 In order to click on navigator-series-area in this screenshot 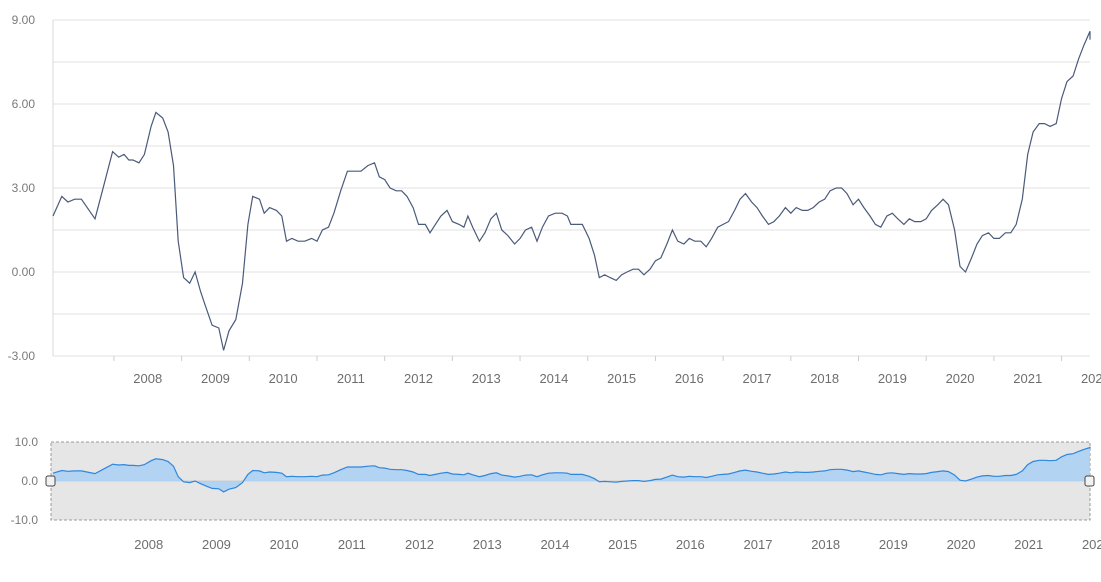, I will do `click(571, 469)`.